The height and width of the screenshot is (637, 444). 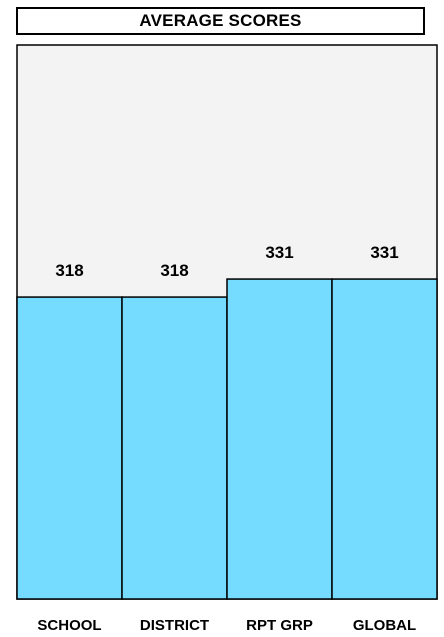 I want to click on bar-global, so click(x=384, y=439).